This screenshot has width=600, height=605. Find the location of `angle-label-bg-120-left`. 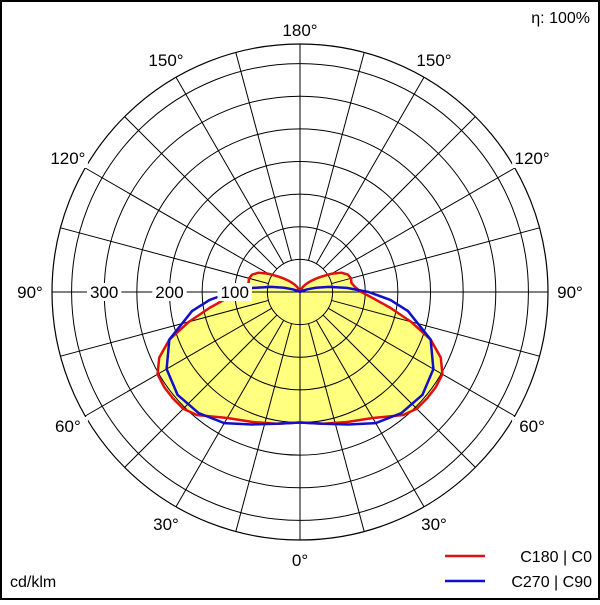

angle-label-bg-120-left is located at coordinates (67, 158).